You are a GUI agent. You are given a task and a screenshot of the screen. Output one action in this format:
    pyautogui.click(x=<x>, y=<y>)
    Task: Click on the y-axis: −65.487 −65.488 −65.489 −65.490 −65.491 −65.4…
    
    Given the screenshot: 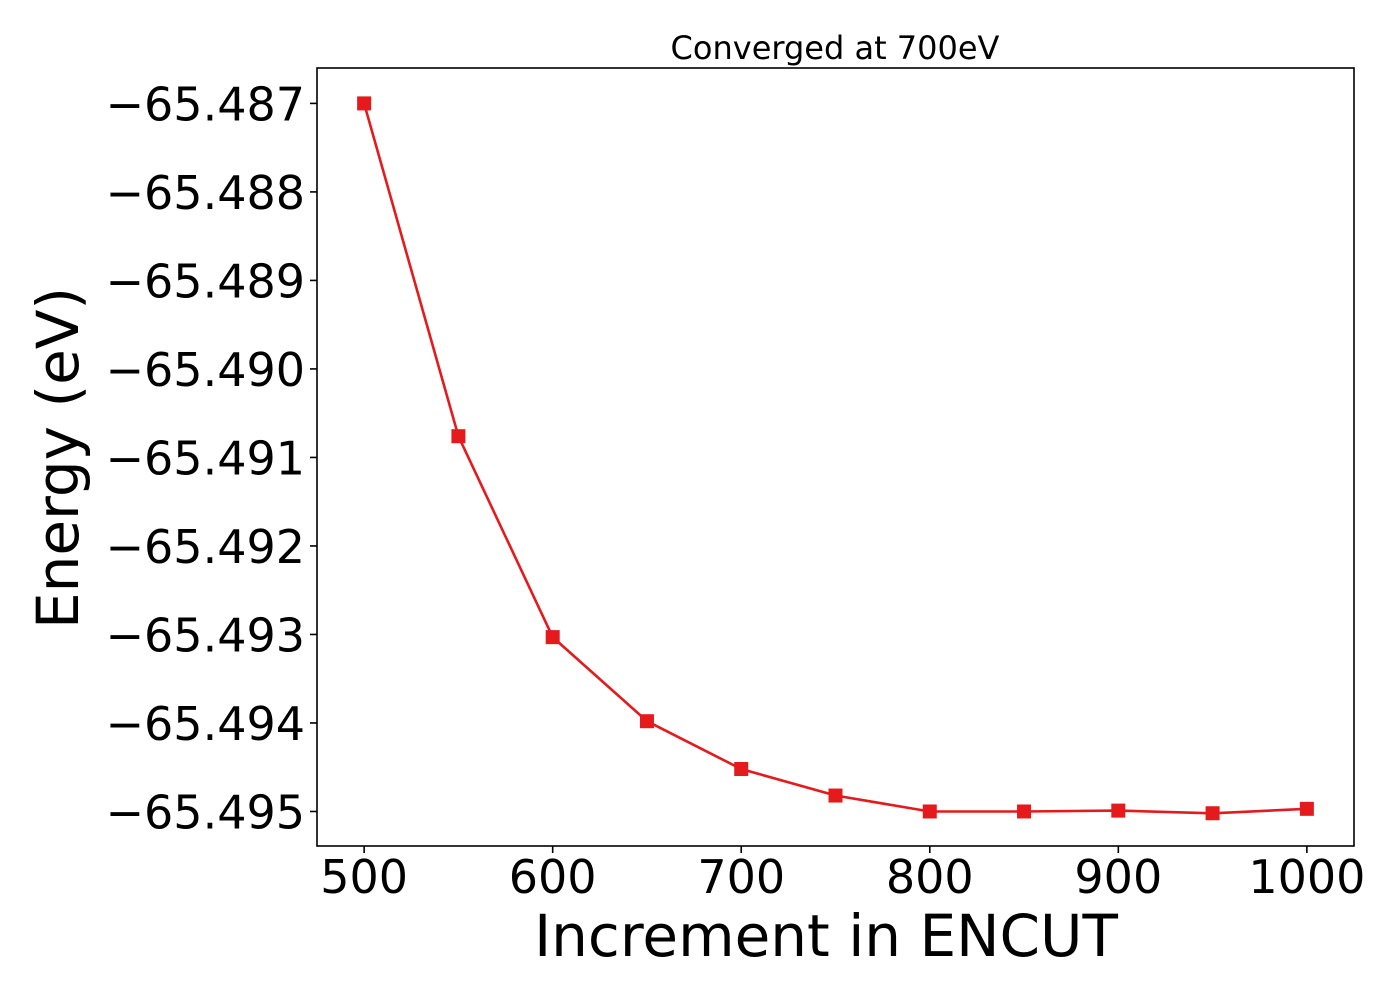 What is the action you would take?
    pyautogui.click(x=211, y=458)
    